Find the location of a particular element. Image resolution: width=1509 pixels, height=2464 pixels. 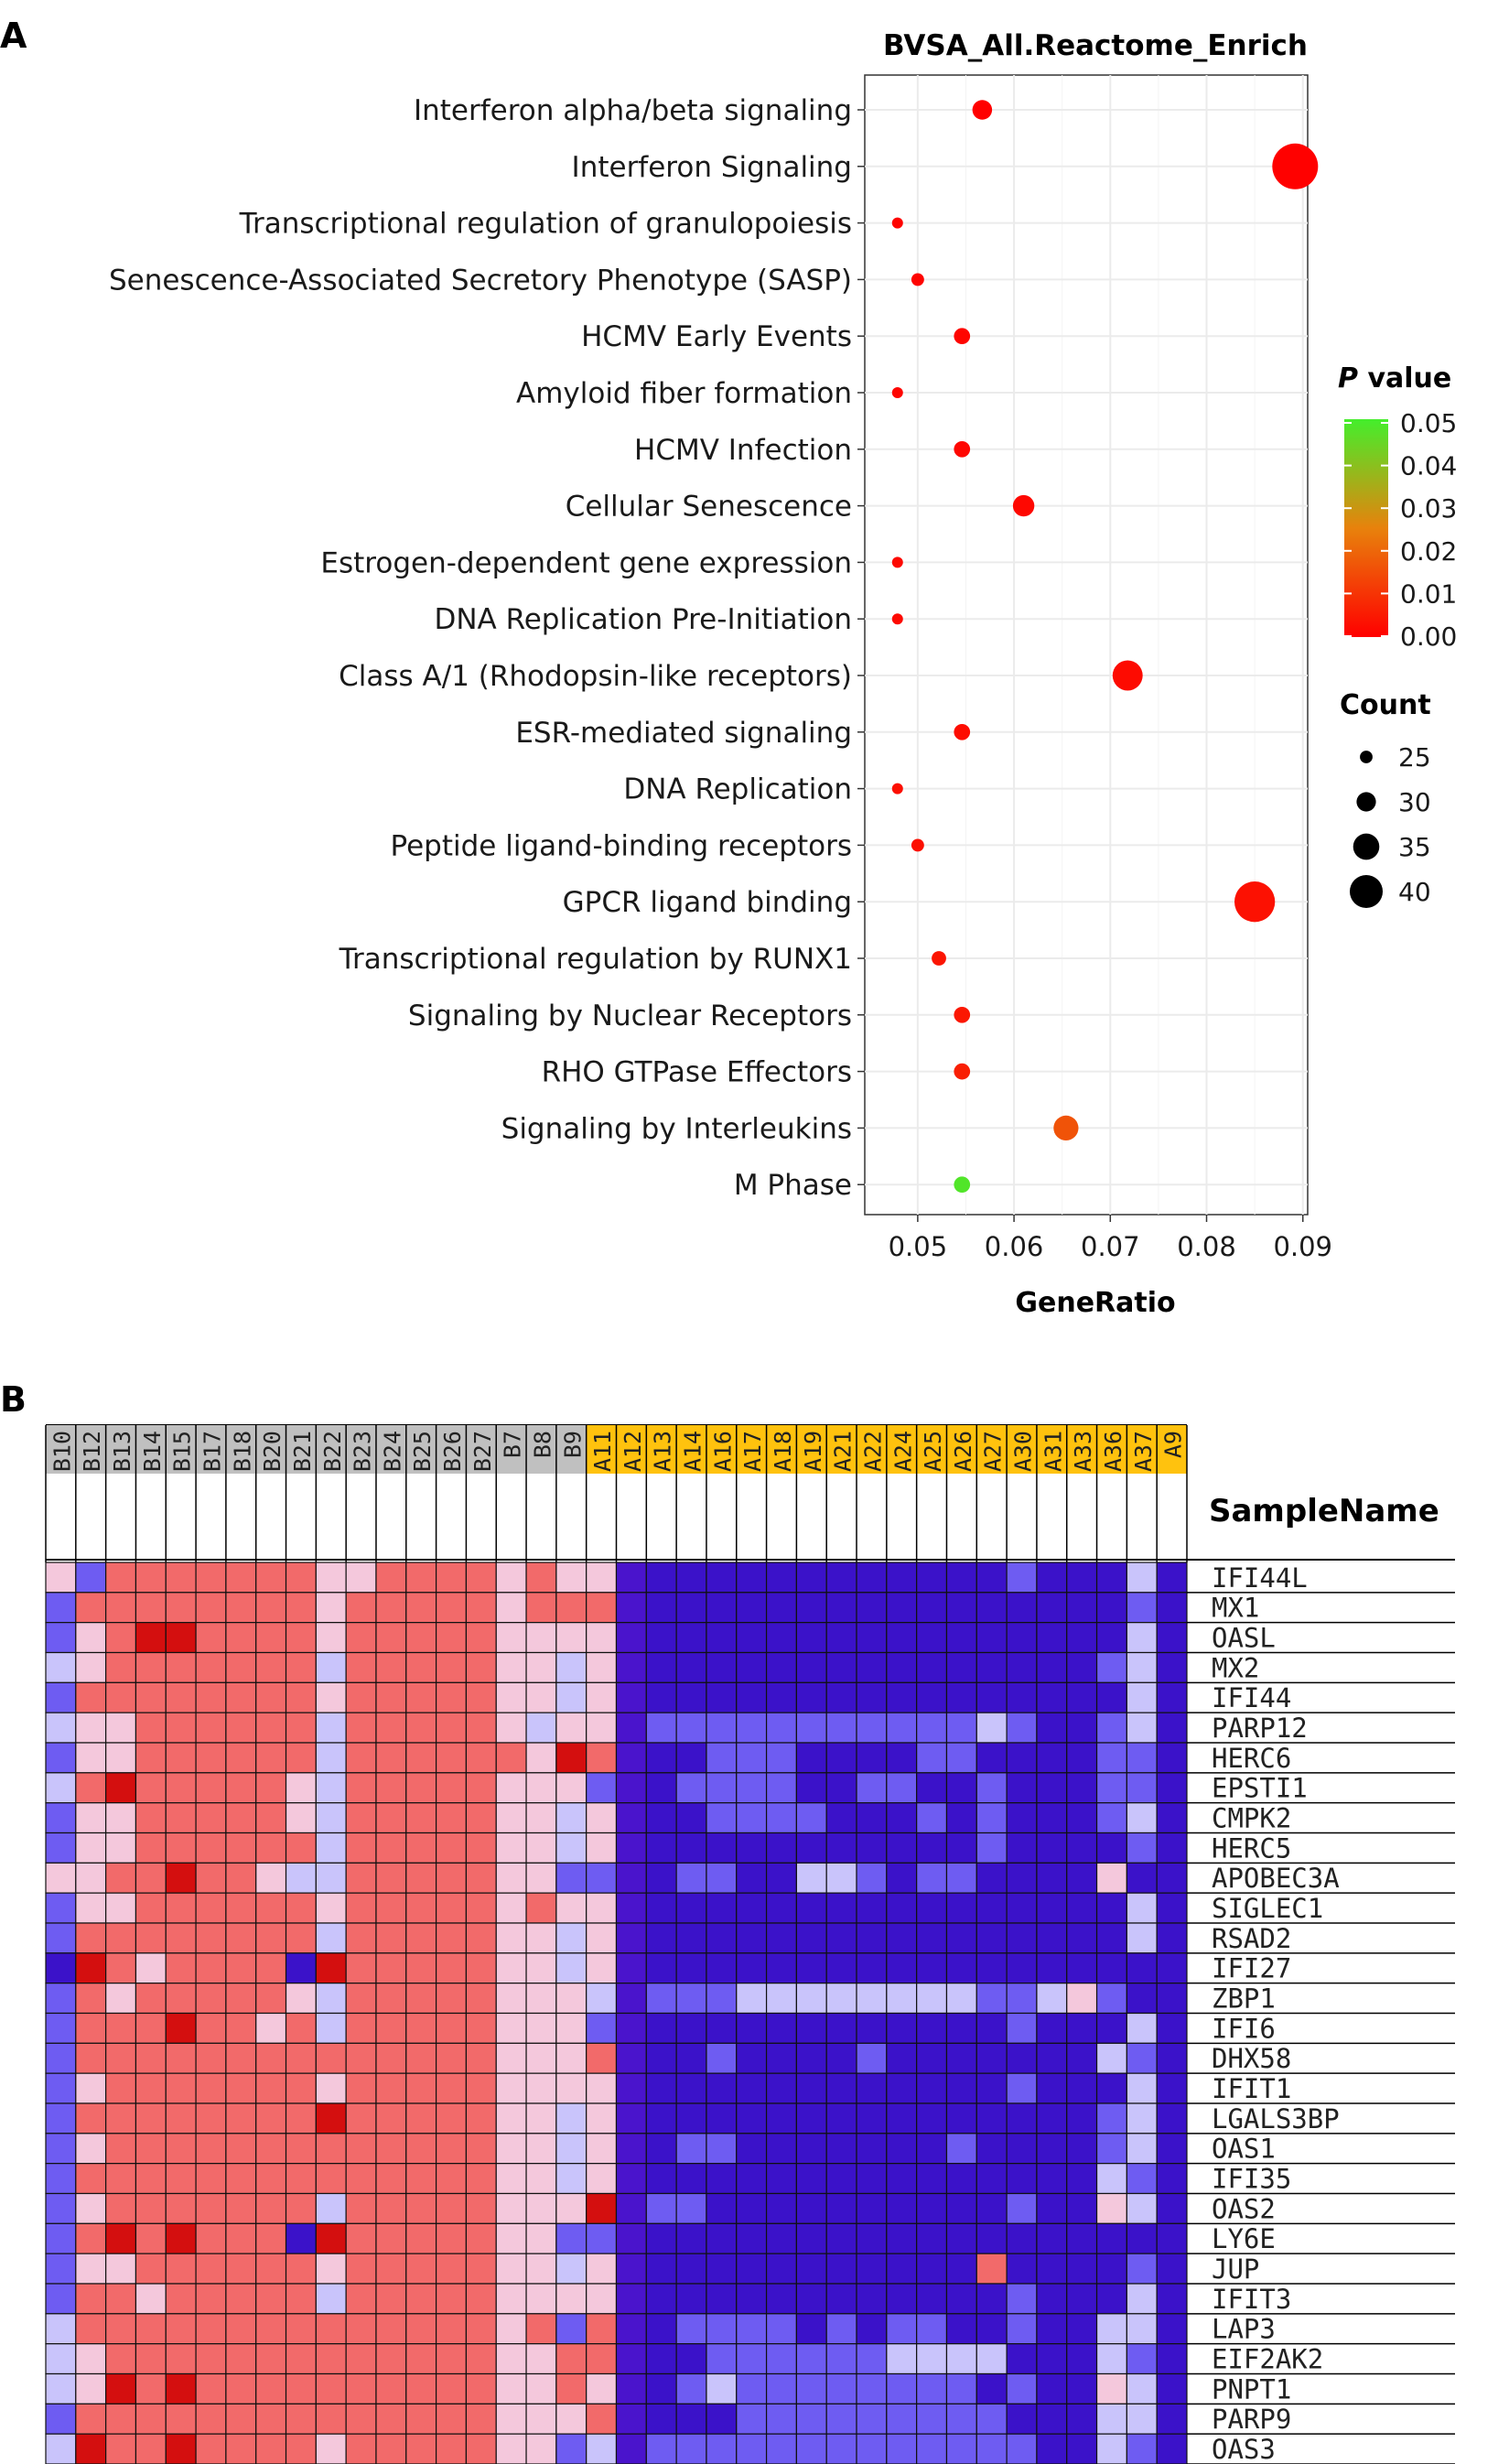

category-label: Interferon alpha/beta signaling is located at coordinates (633, 110).